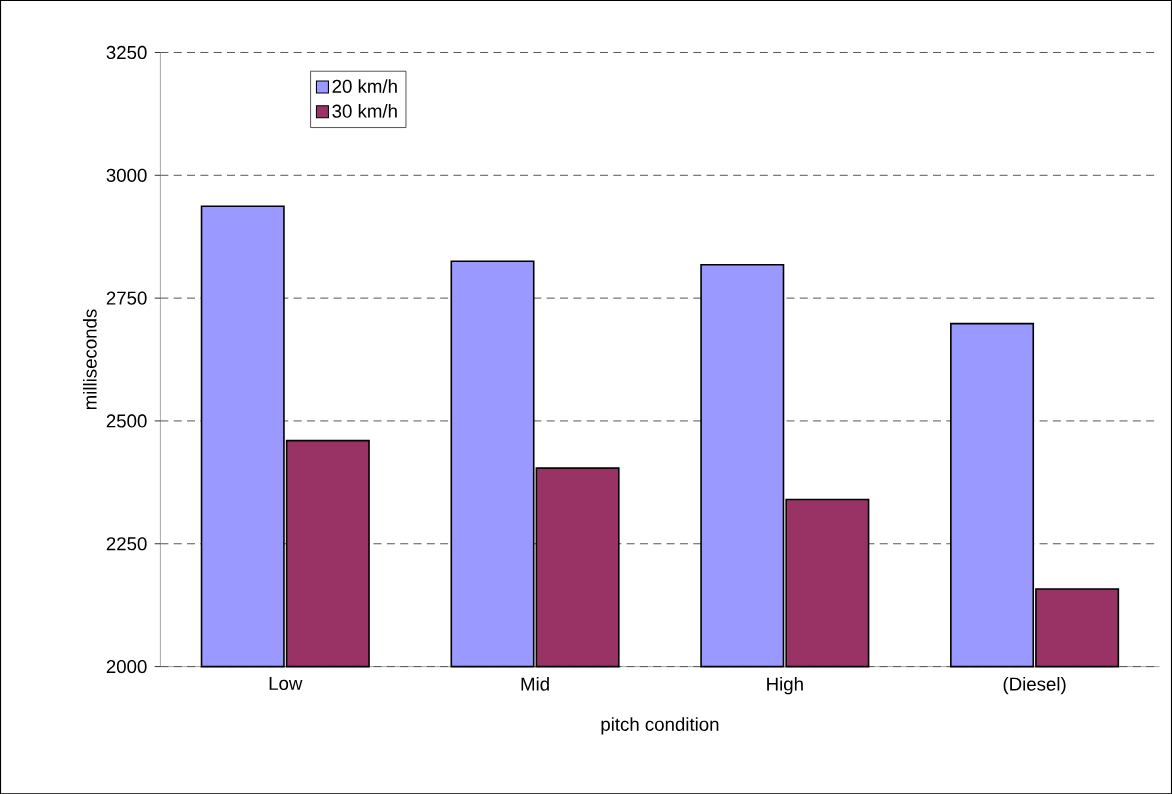 The width and height of the screenshot is (1172, 794). I want to click on legend-label: 20 km/h, so click(364, 86).